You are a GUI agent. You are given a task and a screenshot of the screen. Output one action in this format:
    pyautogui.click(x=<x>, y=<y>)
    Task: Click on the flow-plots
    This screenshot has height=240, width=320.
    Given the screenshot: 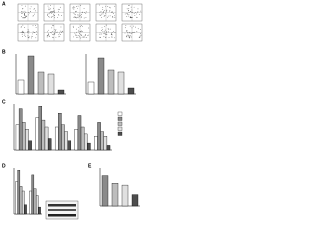 What is the action you would take?
    pyautogui.click(x=80, y=22)
    